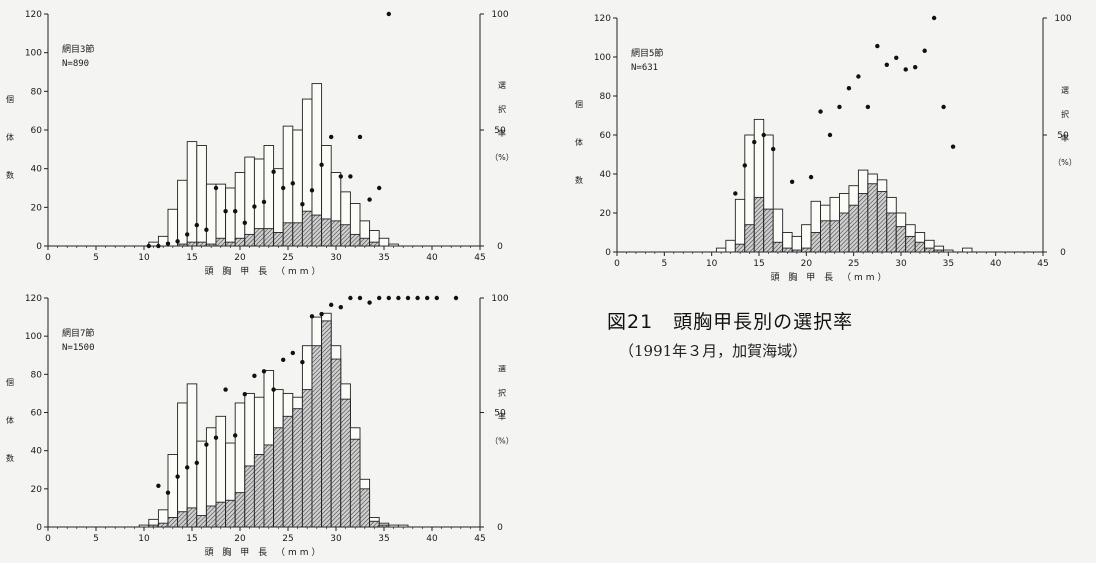 This screenshot has width=1096, height=563. What do you see at coordinates (96, 258) in the screenshot?
I see `x-tick-label: 5` at bounding box center [96, 258].